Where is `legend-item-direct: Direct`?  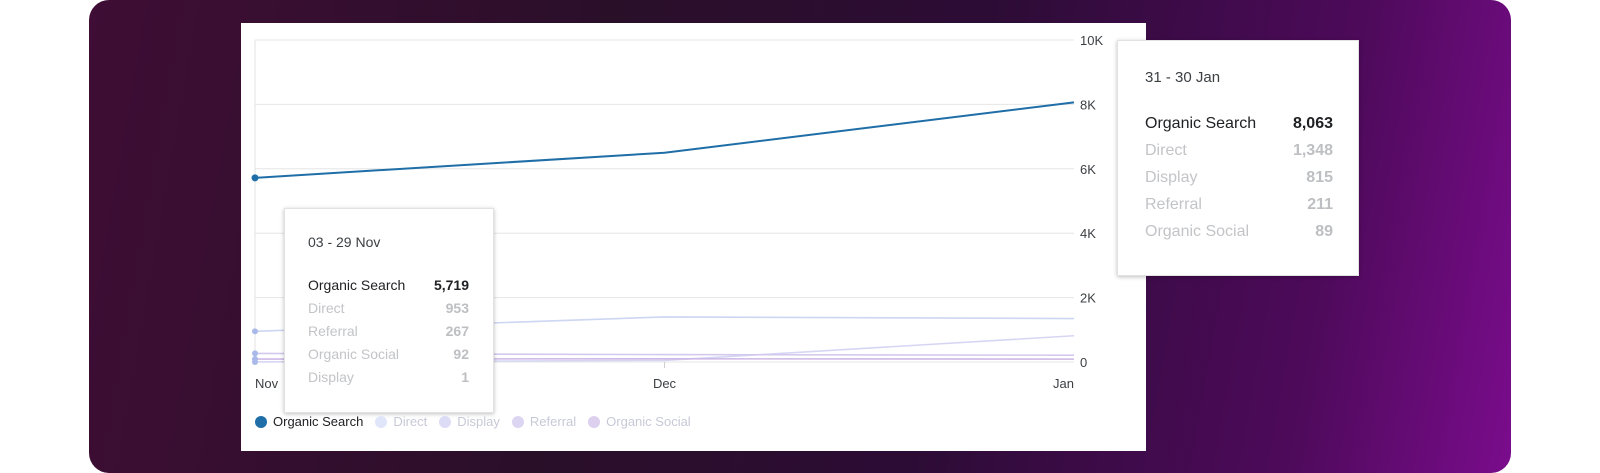
legend-item-direct: Direct is located at coordinates (401, 421).